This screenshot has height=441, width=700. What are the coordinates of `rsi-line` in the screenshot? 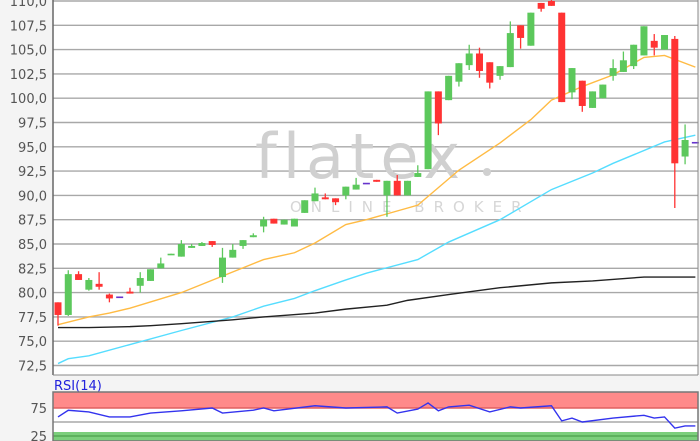 It's located at (376, 415).